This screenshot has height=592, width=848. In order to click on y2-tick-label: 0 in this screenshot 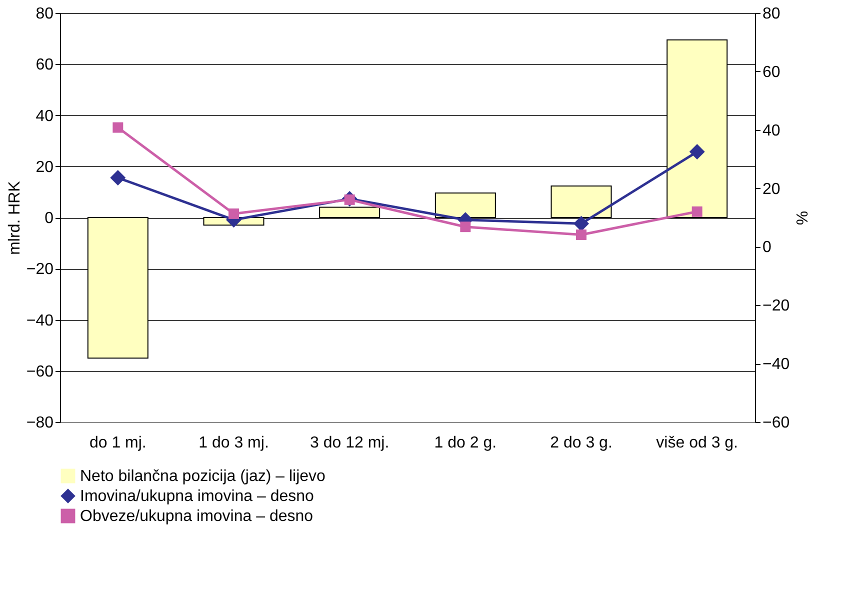, I will do `click(767, 247)`.